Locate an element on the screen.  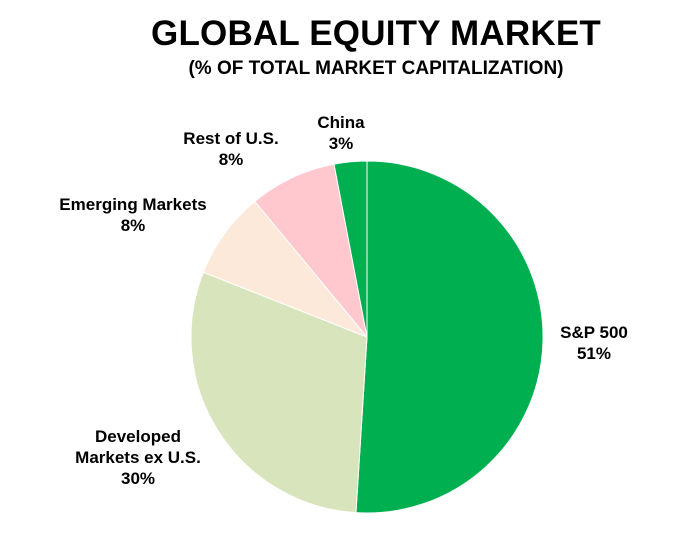
slice-label-s-p-500: S&P 500 51% is located at coordinates (594, 343).